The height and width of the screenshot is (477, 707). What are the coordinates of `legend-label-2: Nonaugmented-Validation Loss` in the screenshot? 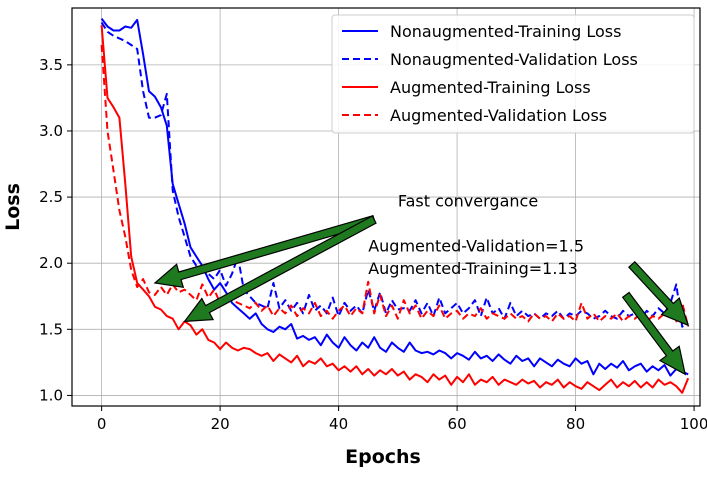 It's located at (514, 59).